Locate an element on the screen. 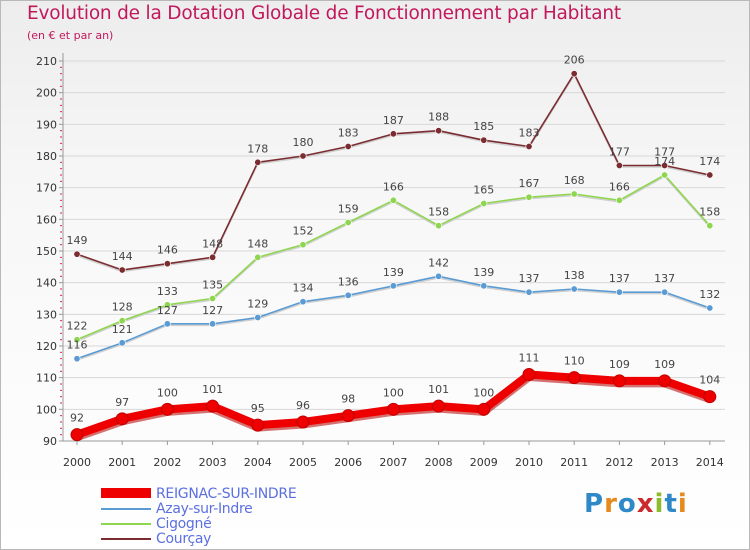 Image resolution: width=750 pixels, height=550 pixels. data-label: 166 is located at coordinates (619, 186).